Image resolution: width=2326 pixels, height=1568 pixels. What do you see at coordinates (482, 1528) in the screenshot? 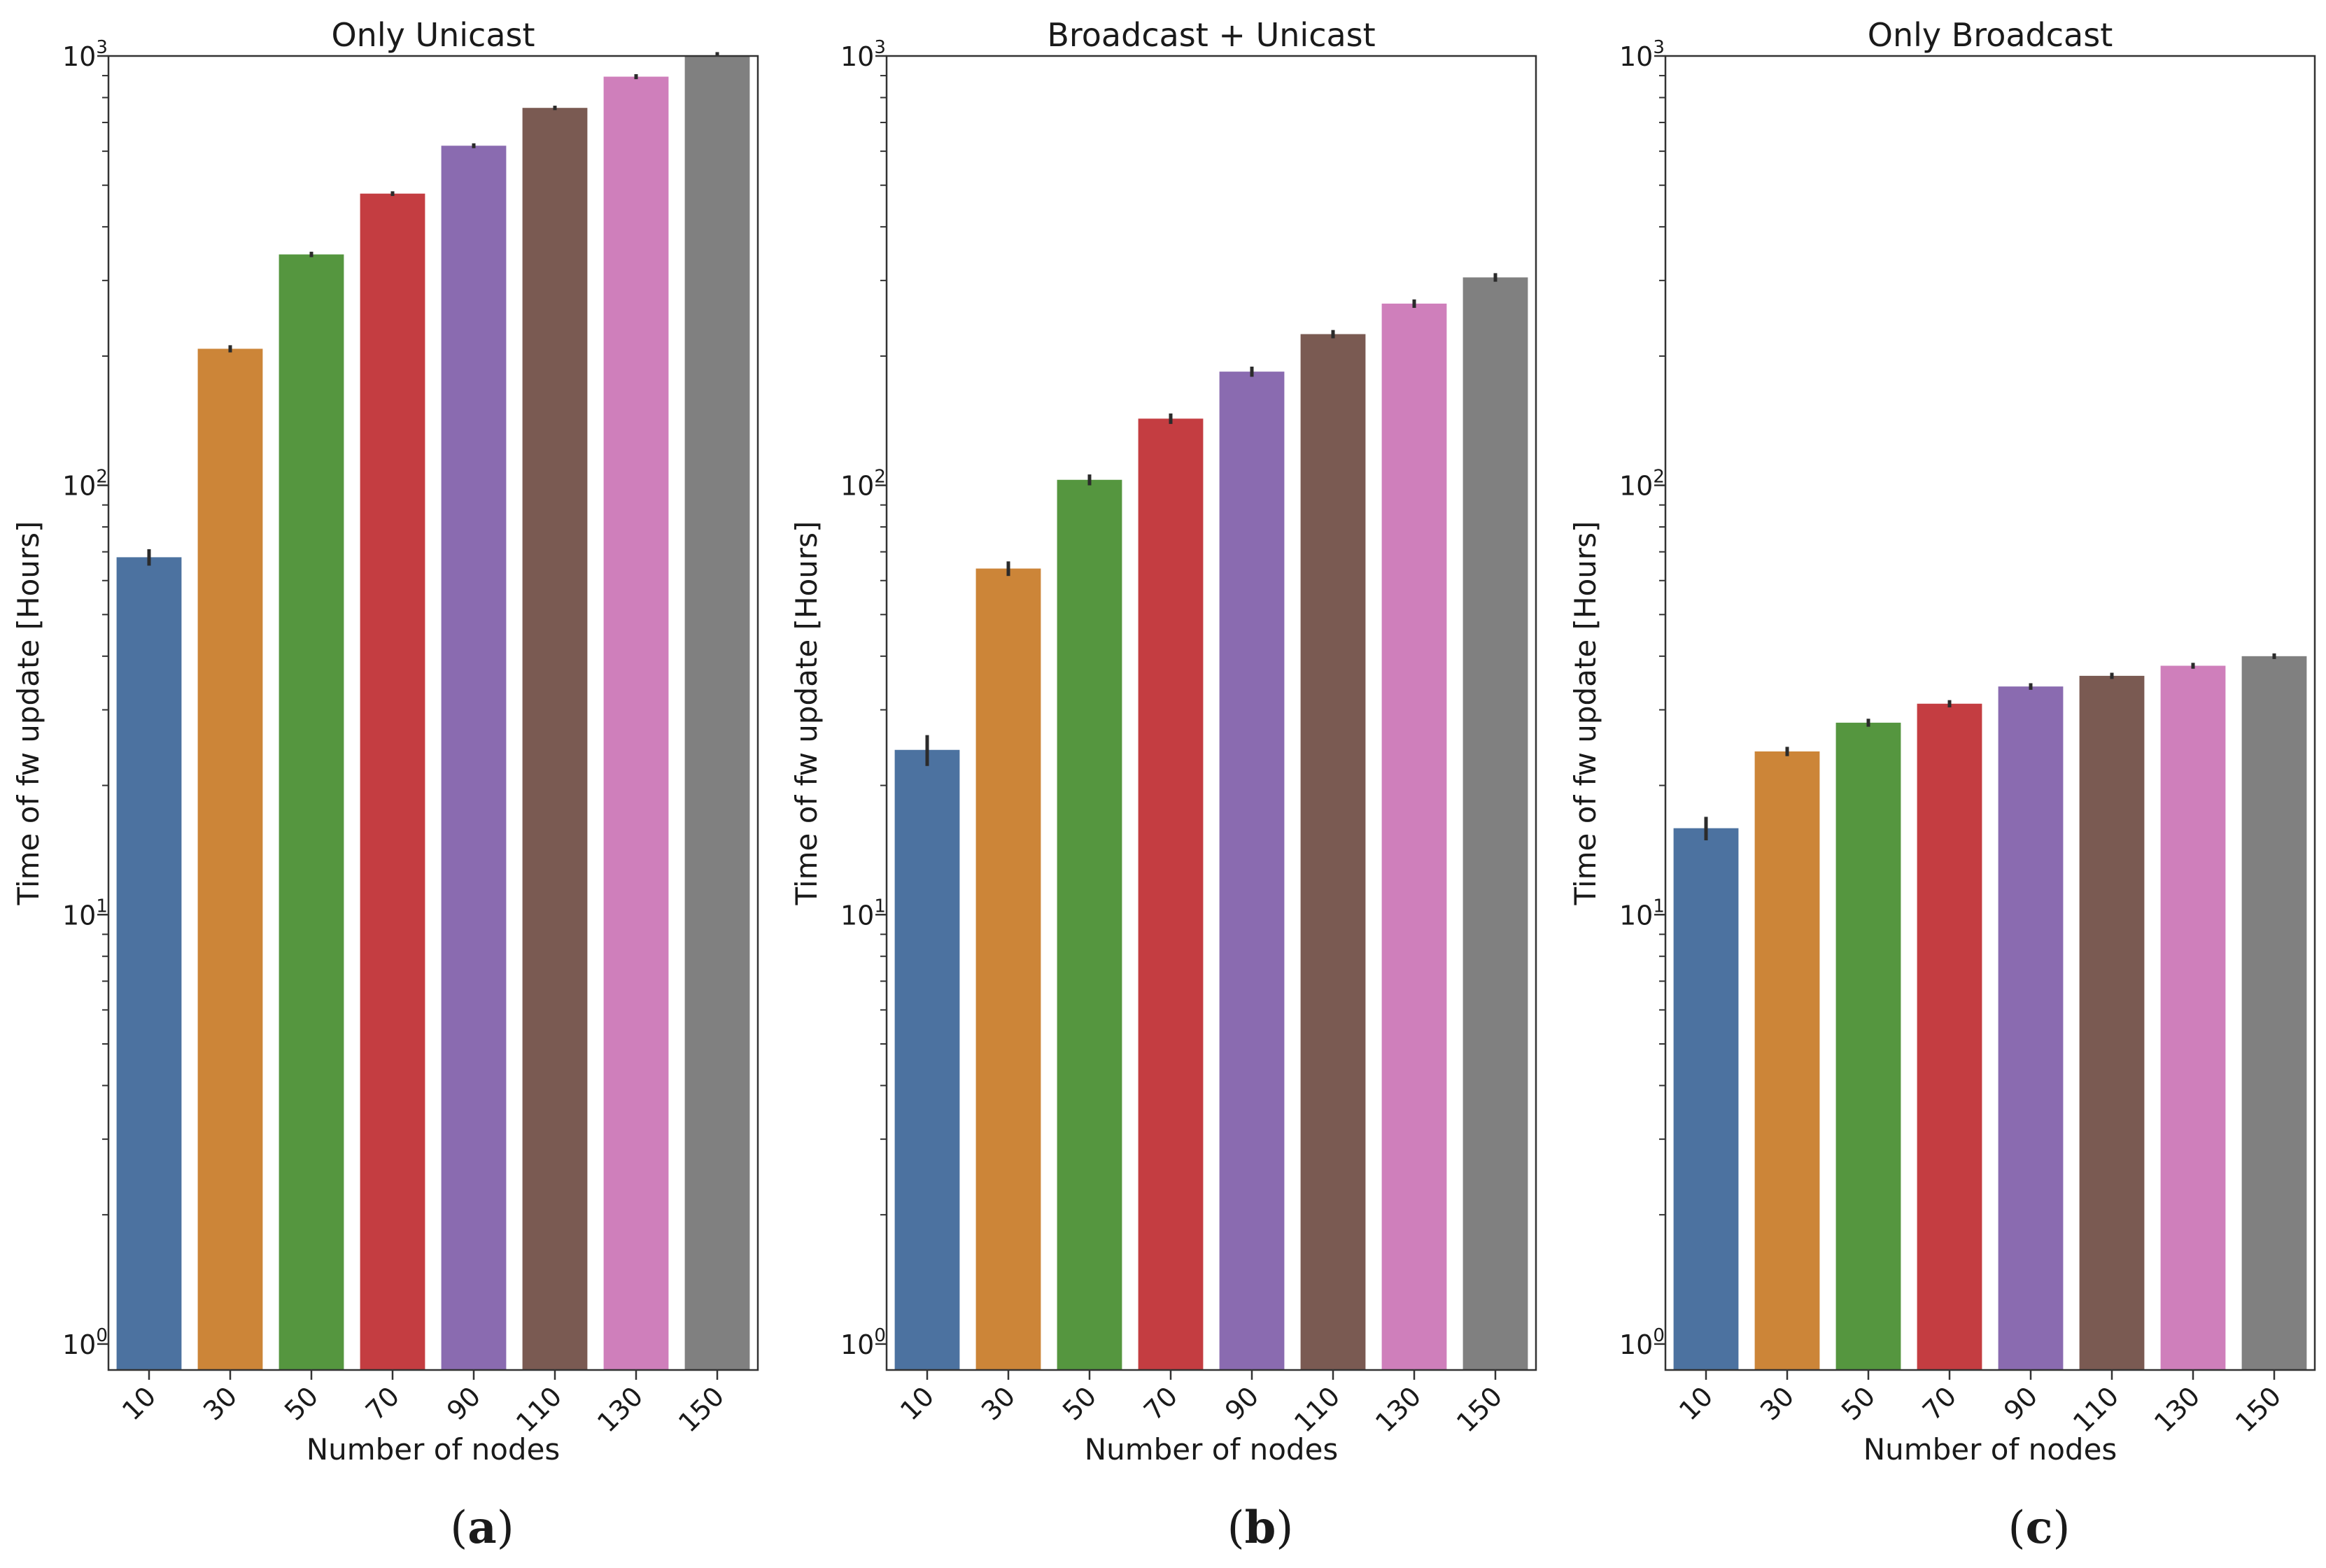
I see `sub-caption: (a)` at bounding box center [482, 1528].